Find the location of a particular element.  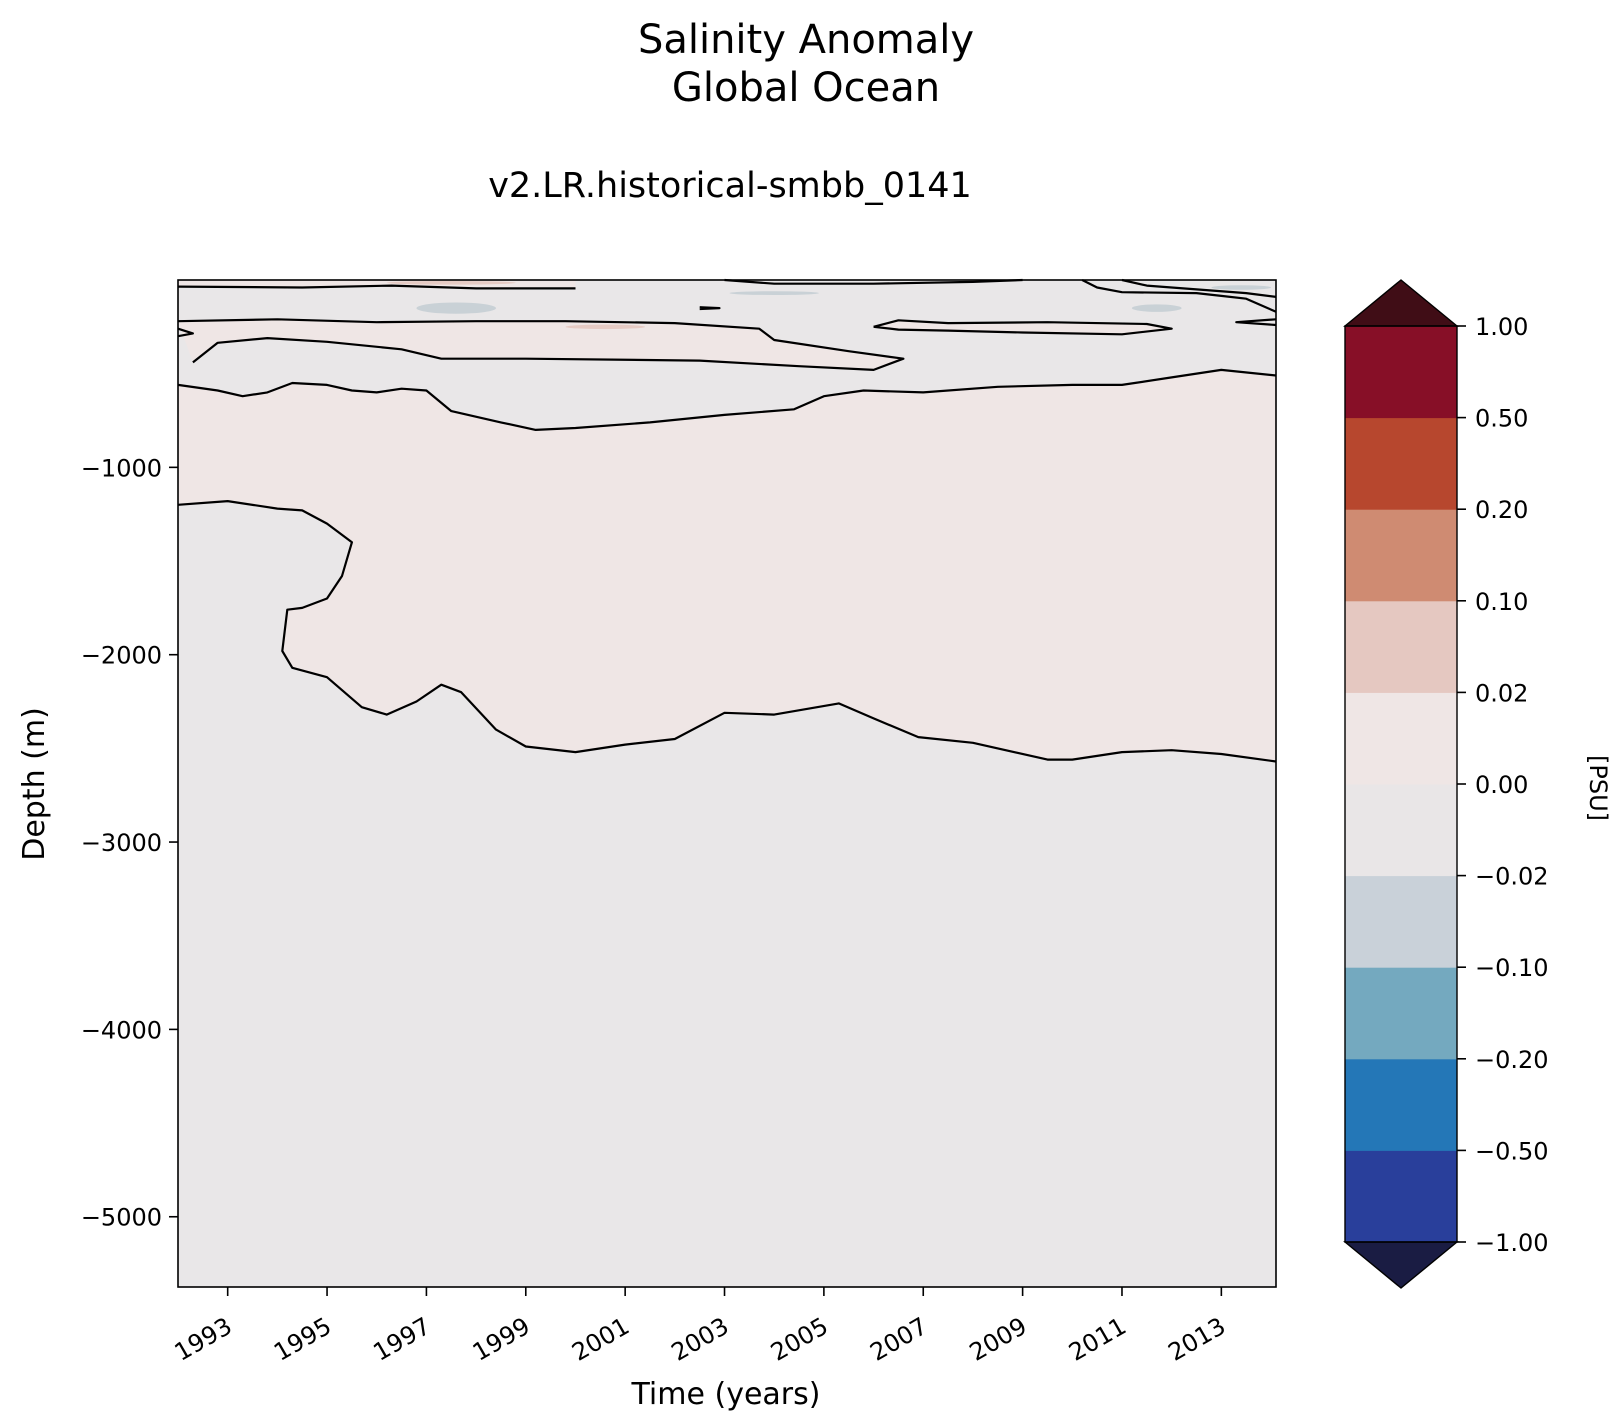

y-axis: −1000 −2000 −3000 −4000 −5000 is located at coordinates (129, 843).